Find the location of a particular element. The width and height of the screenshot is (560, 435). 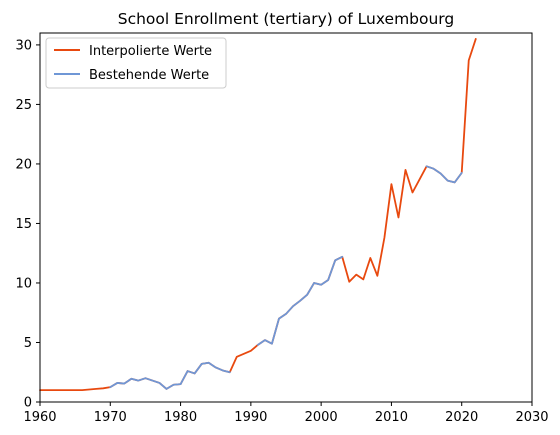

y-axis-ticks: 0 5 10 15 20 25 30 is located at coordinates (27, 224).